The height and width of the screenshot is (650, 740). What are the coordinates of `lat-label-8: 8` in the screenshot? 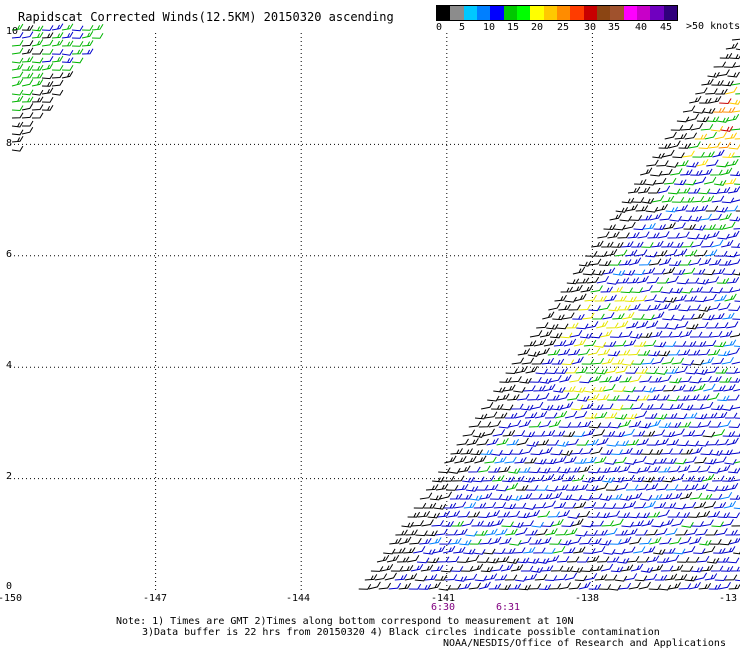 It's located at (9, 143).